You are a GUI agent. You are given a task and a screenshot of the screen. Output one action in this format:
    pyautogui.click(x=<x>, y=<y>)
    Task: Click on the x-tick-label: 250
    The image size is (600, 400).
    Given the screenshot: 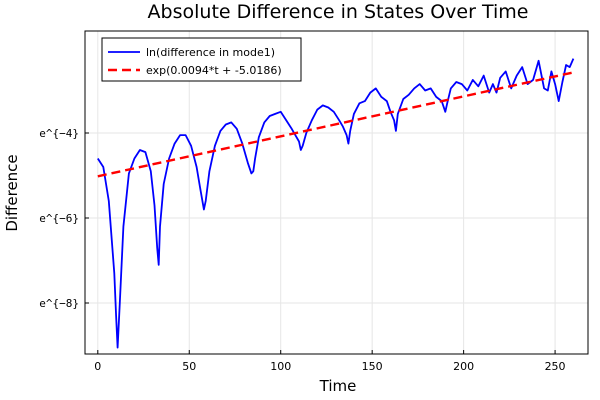 What is the action you would take?
    pyautogui.click(x=555, y=366)
    